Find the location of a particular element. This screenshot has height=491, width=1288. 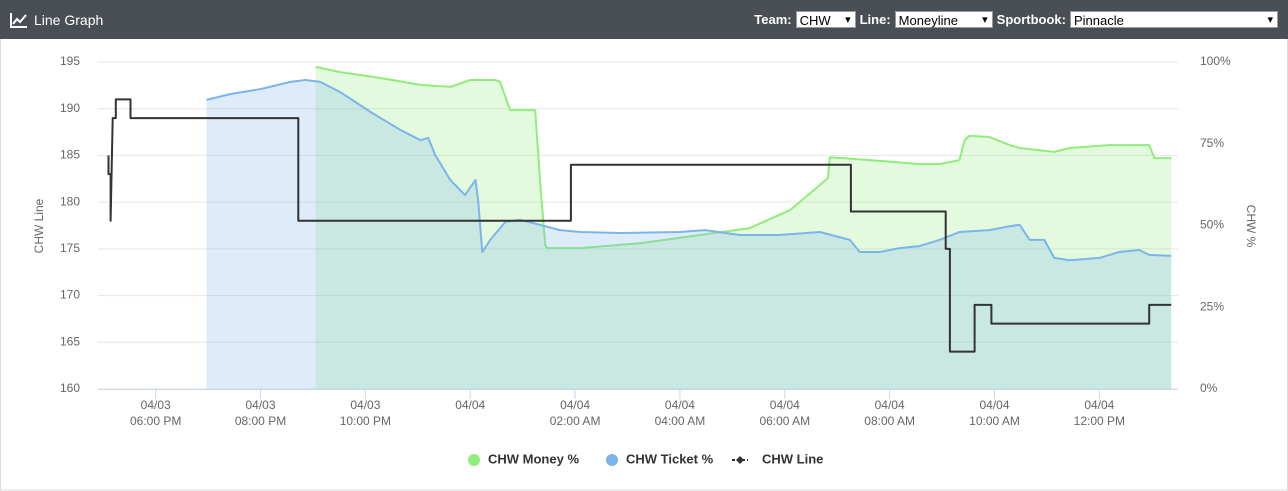

y2-tick-label: 0% is located at coordinates (1209, 388).